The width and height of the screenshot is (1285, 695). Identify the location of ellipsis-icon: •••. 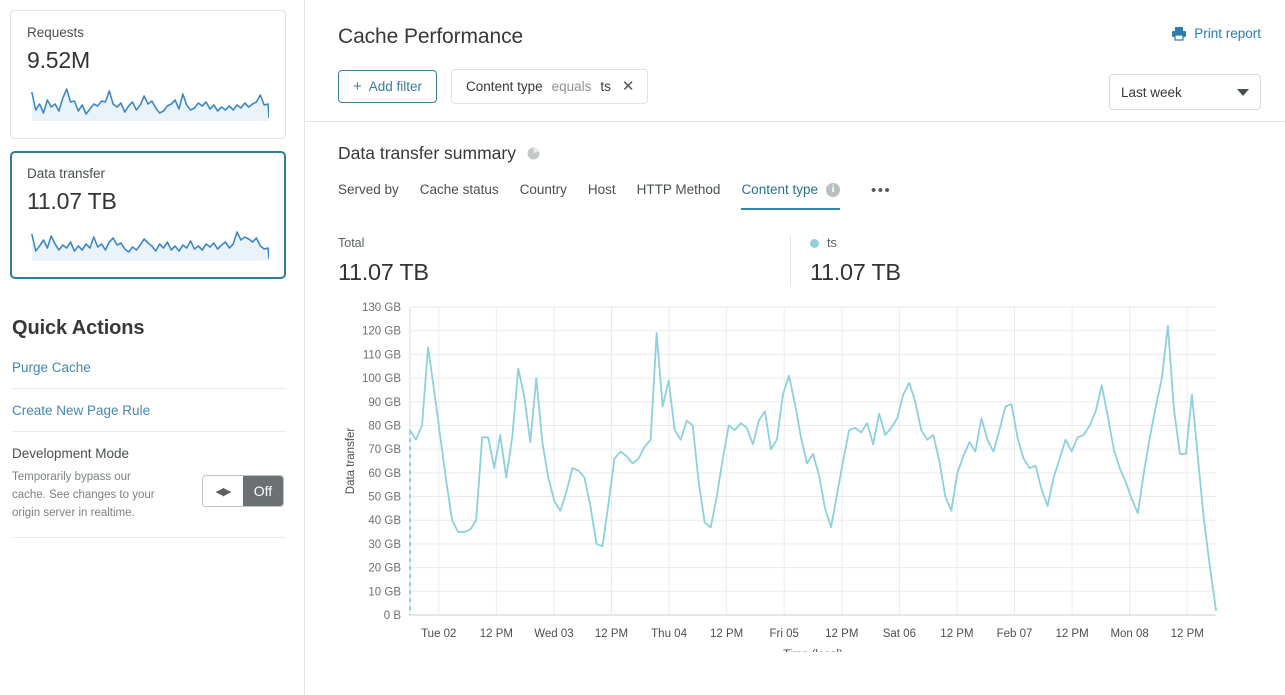
(881, 190).